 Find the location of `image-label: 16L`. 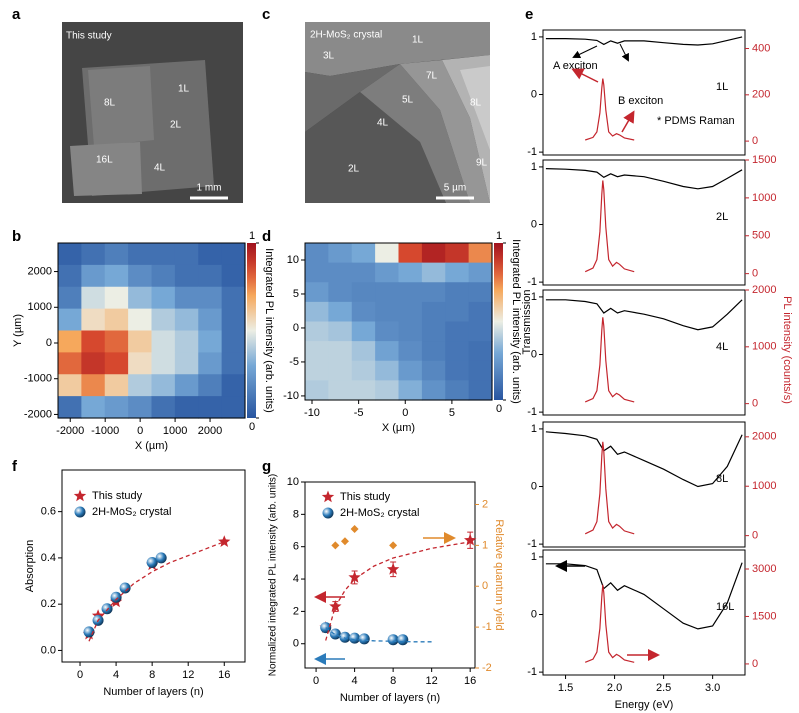

image-label: 16L is located at coordinates (104, 160).